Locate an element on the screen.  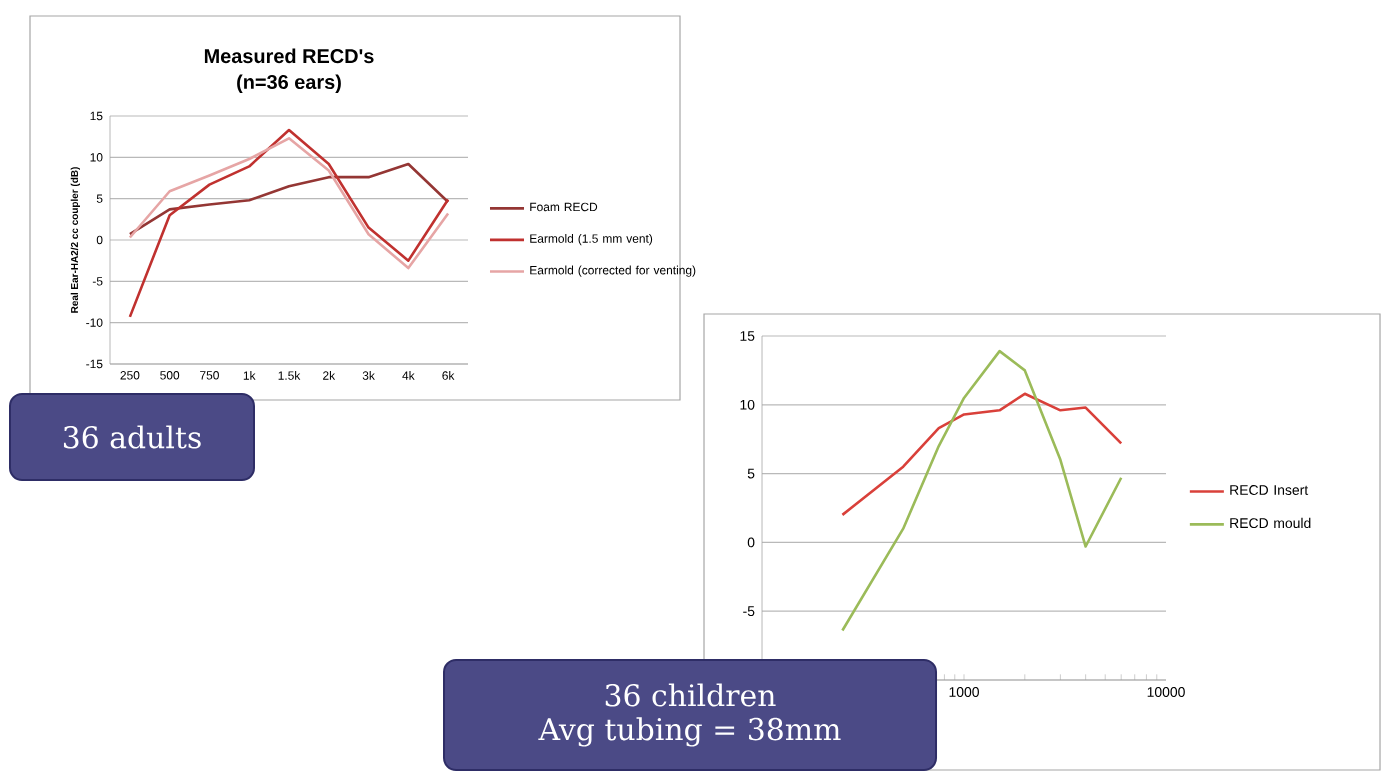
chart-title: Measured RECD's is located at coordinates (289, 56).